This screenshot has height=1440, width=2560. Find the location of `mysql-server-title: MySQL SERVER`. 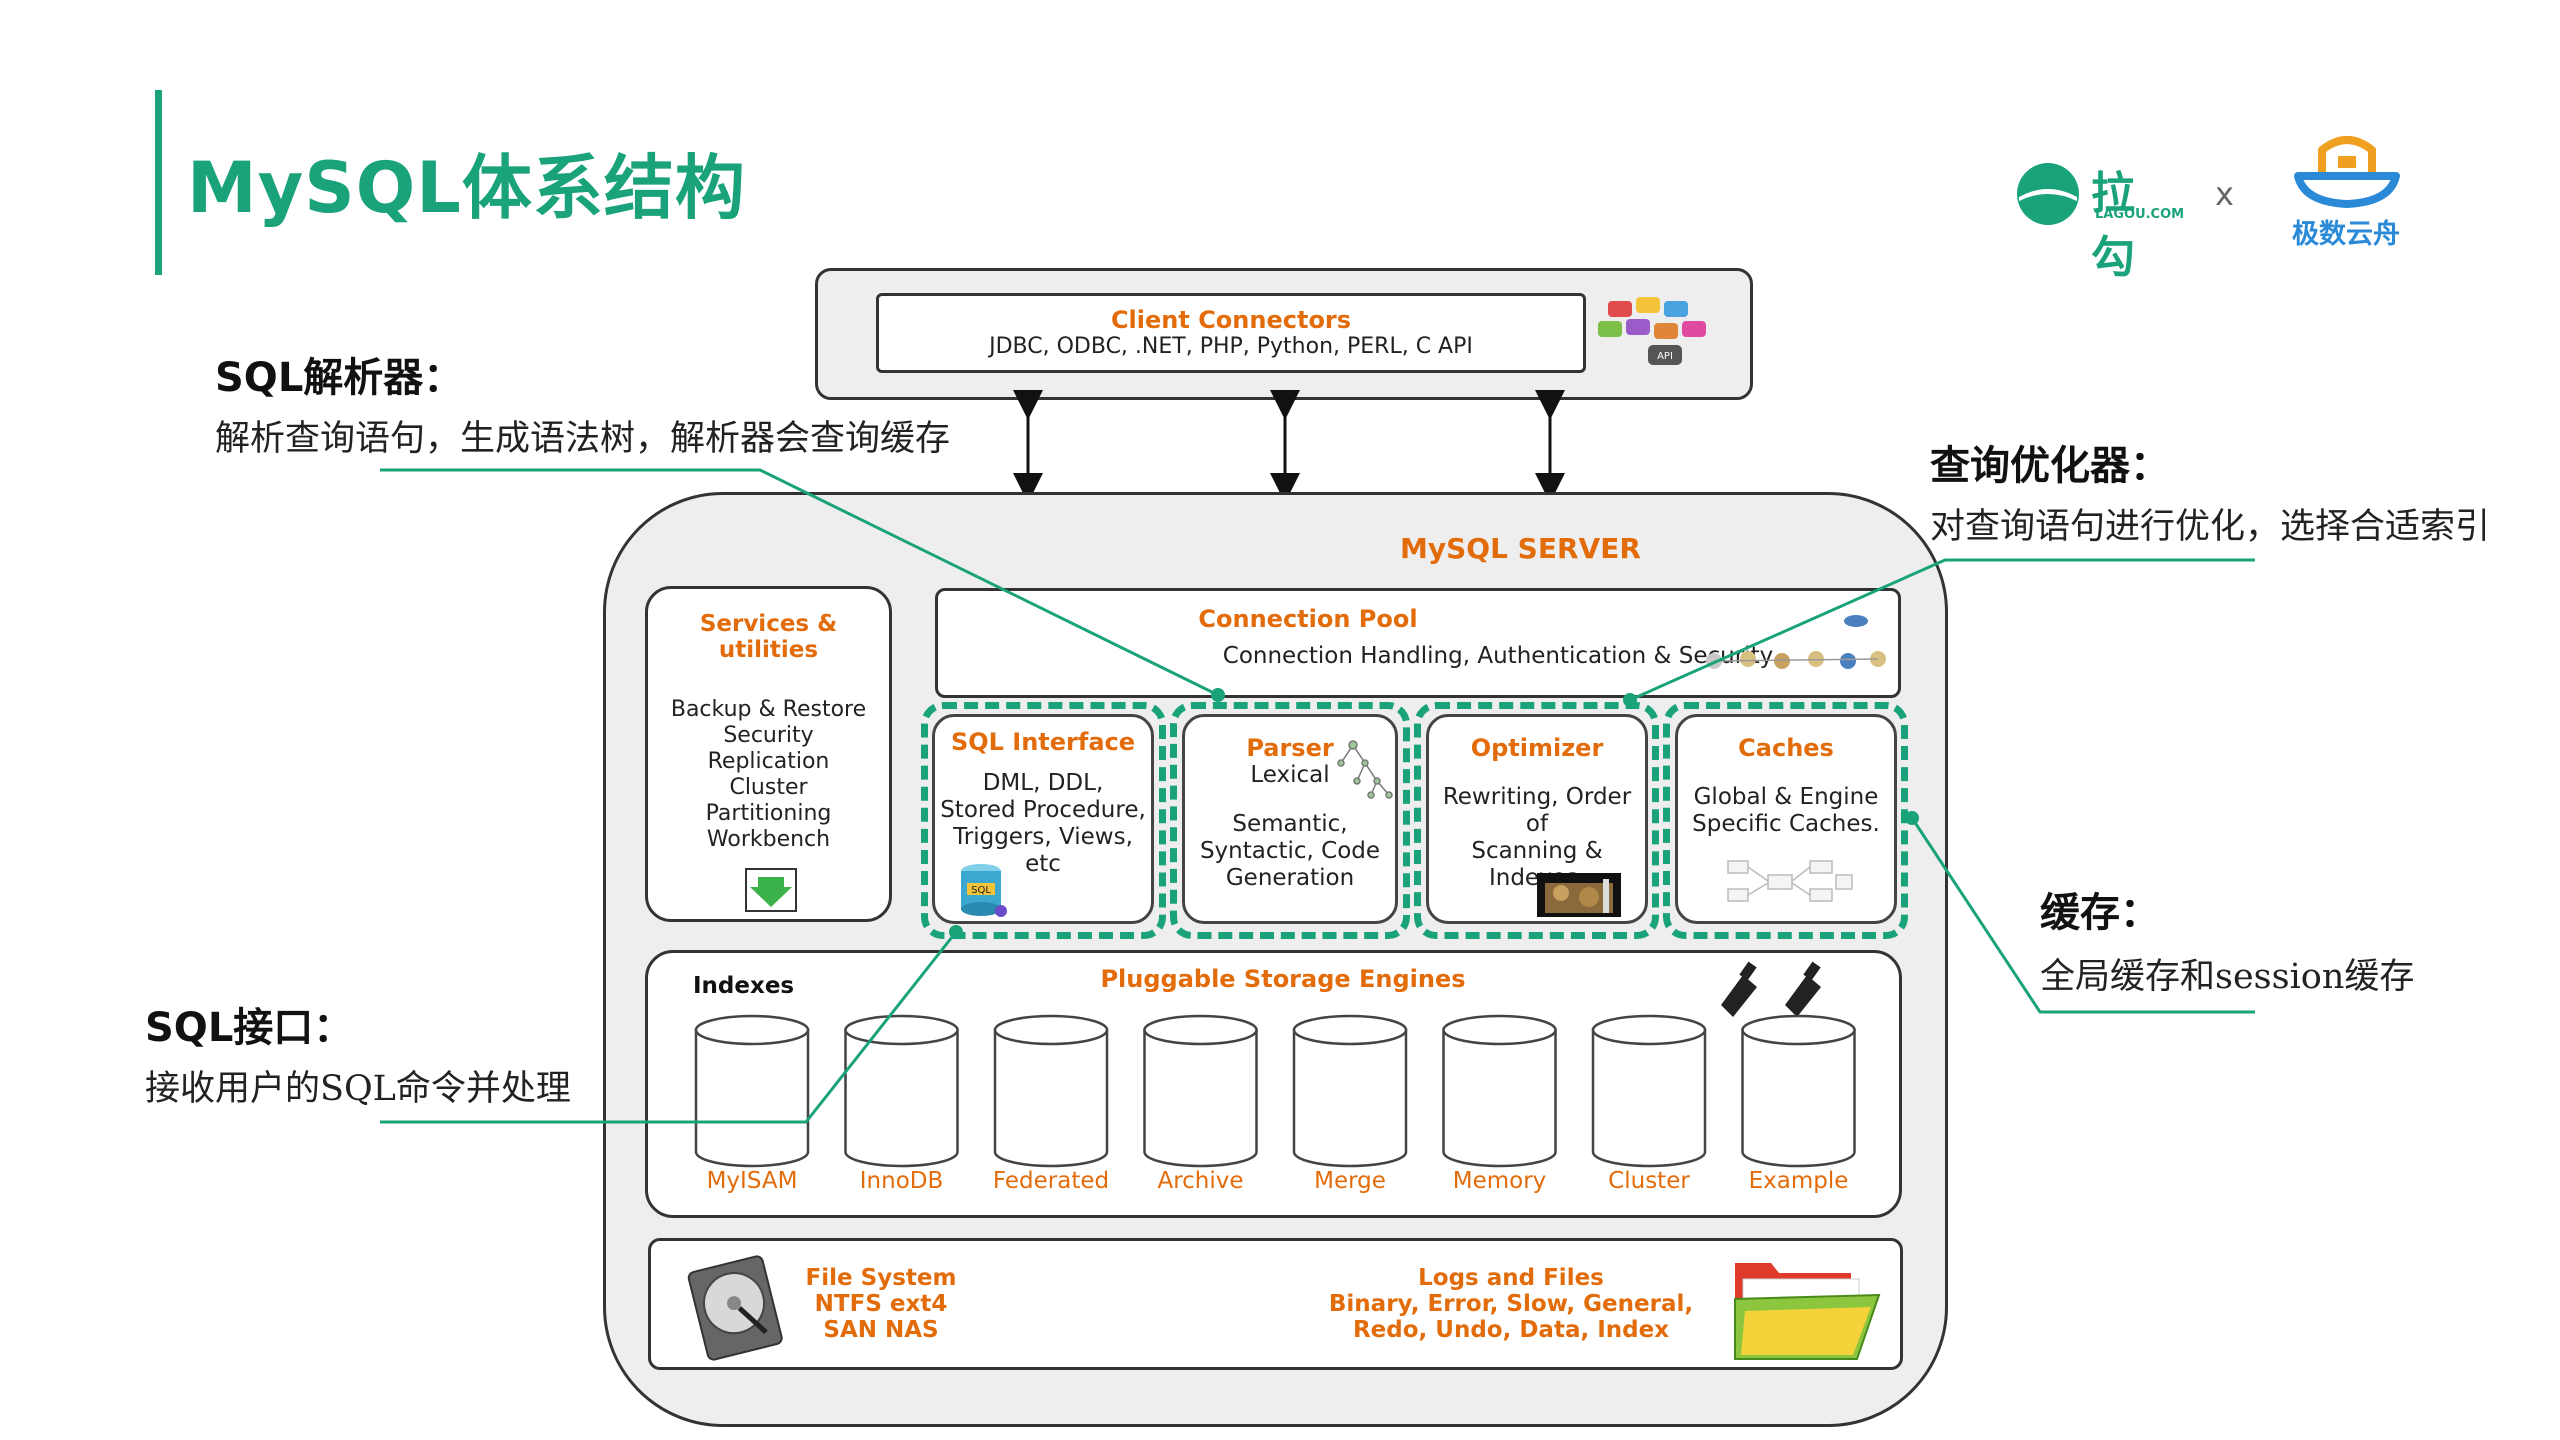

mysql-server-title: MySQL SERVER is located at coordinates (1520, 548).